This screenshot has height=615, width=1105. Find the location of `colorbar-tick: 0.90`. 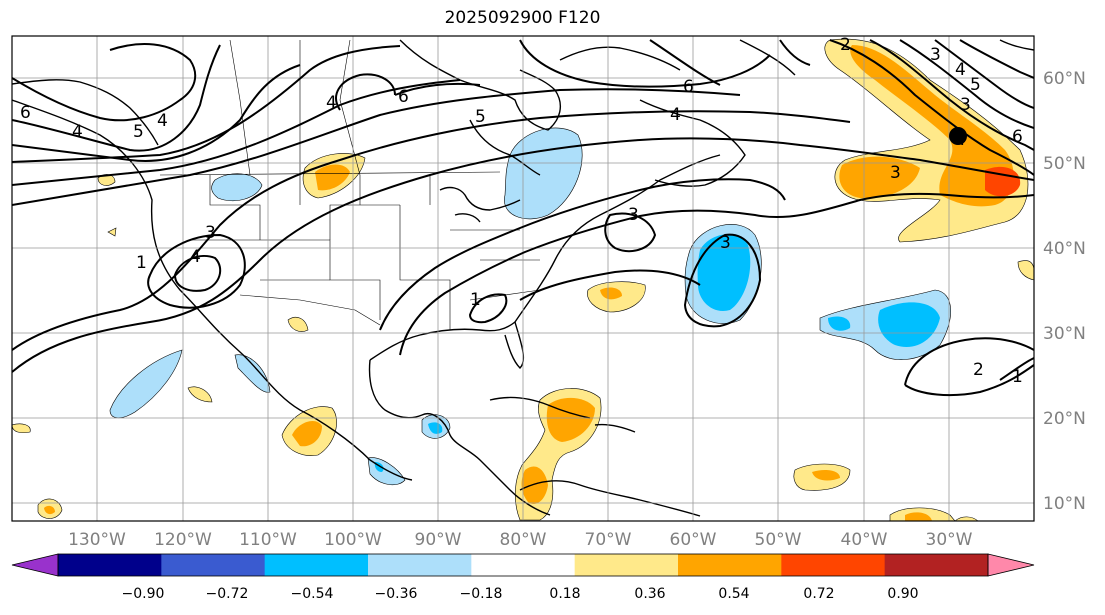

colorbar-tick: 0.90 is located at coordinates (902, 594).